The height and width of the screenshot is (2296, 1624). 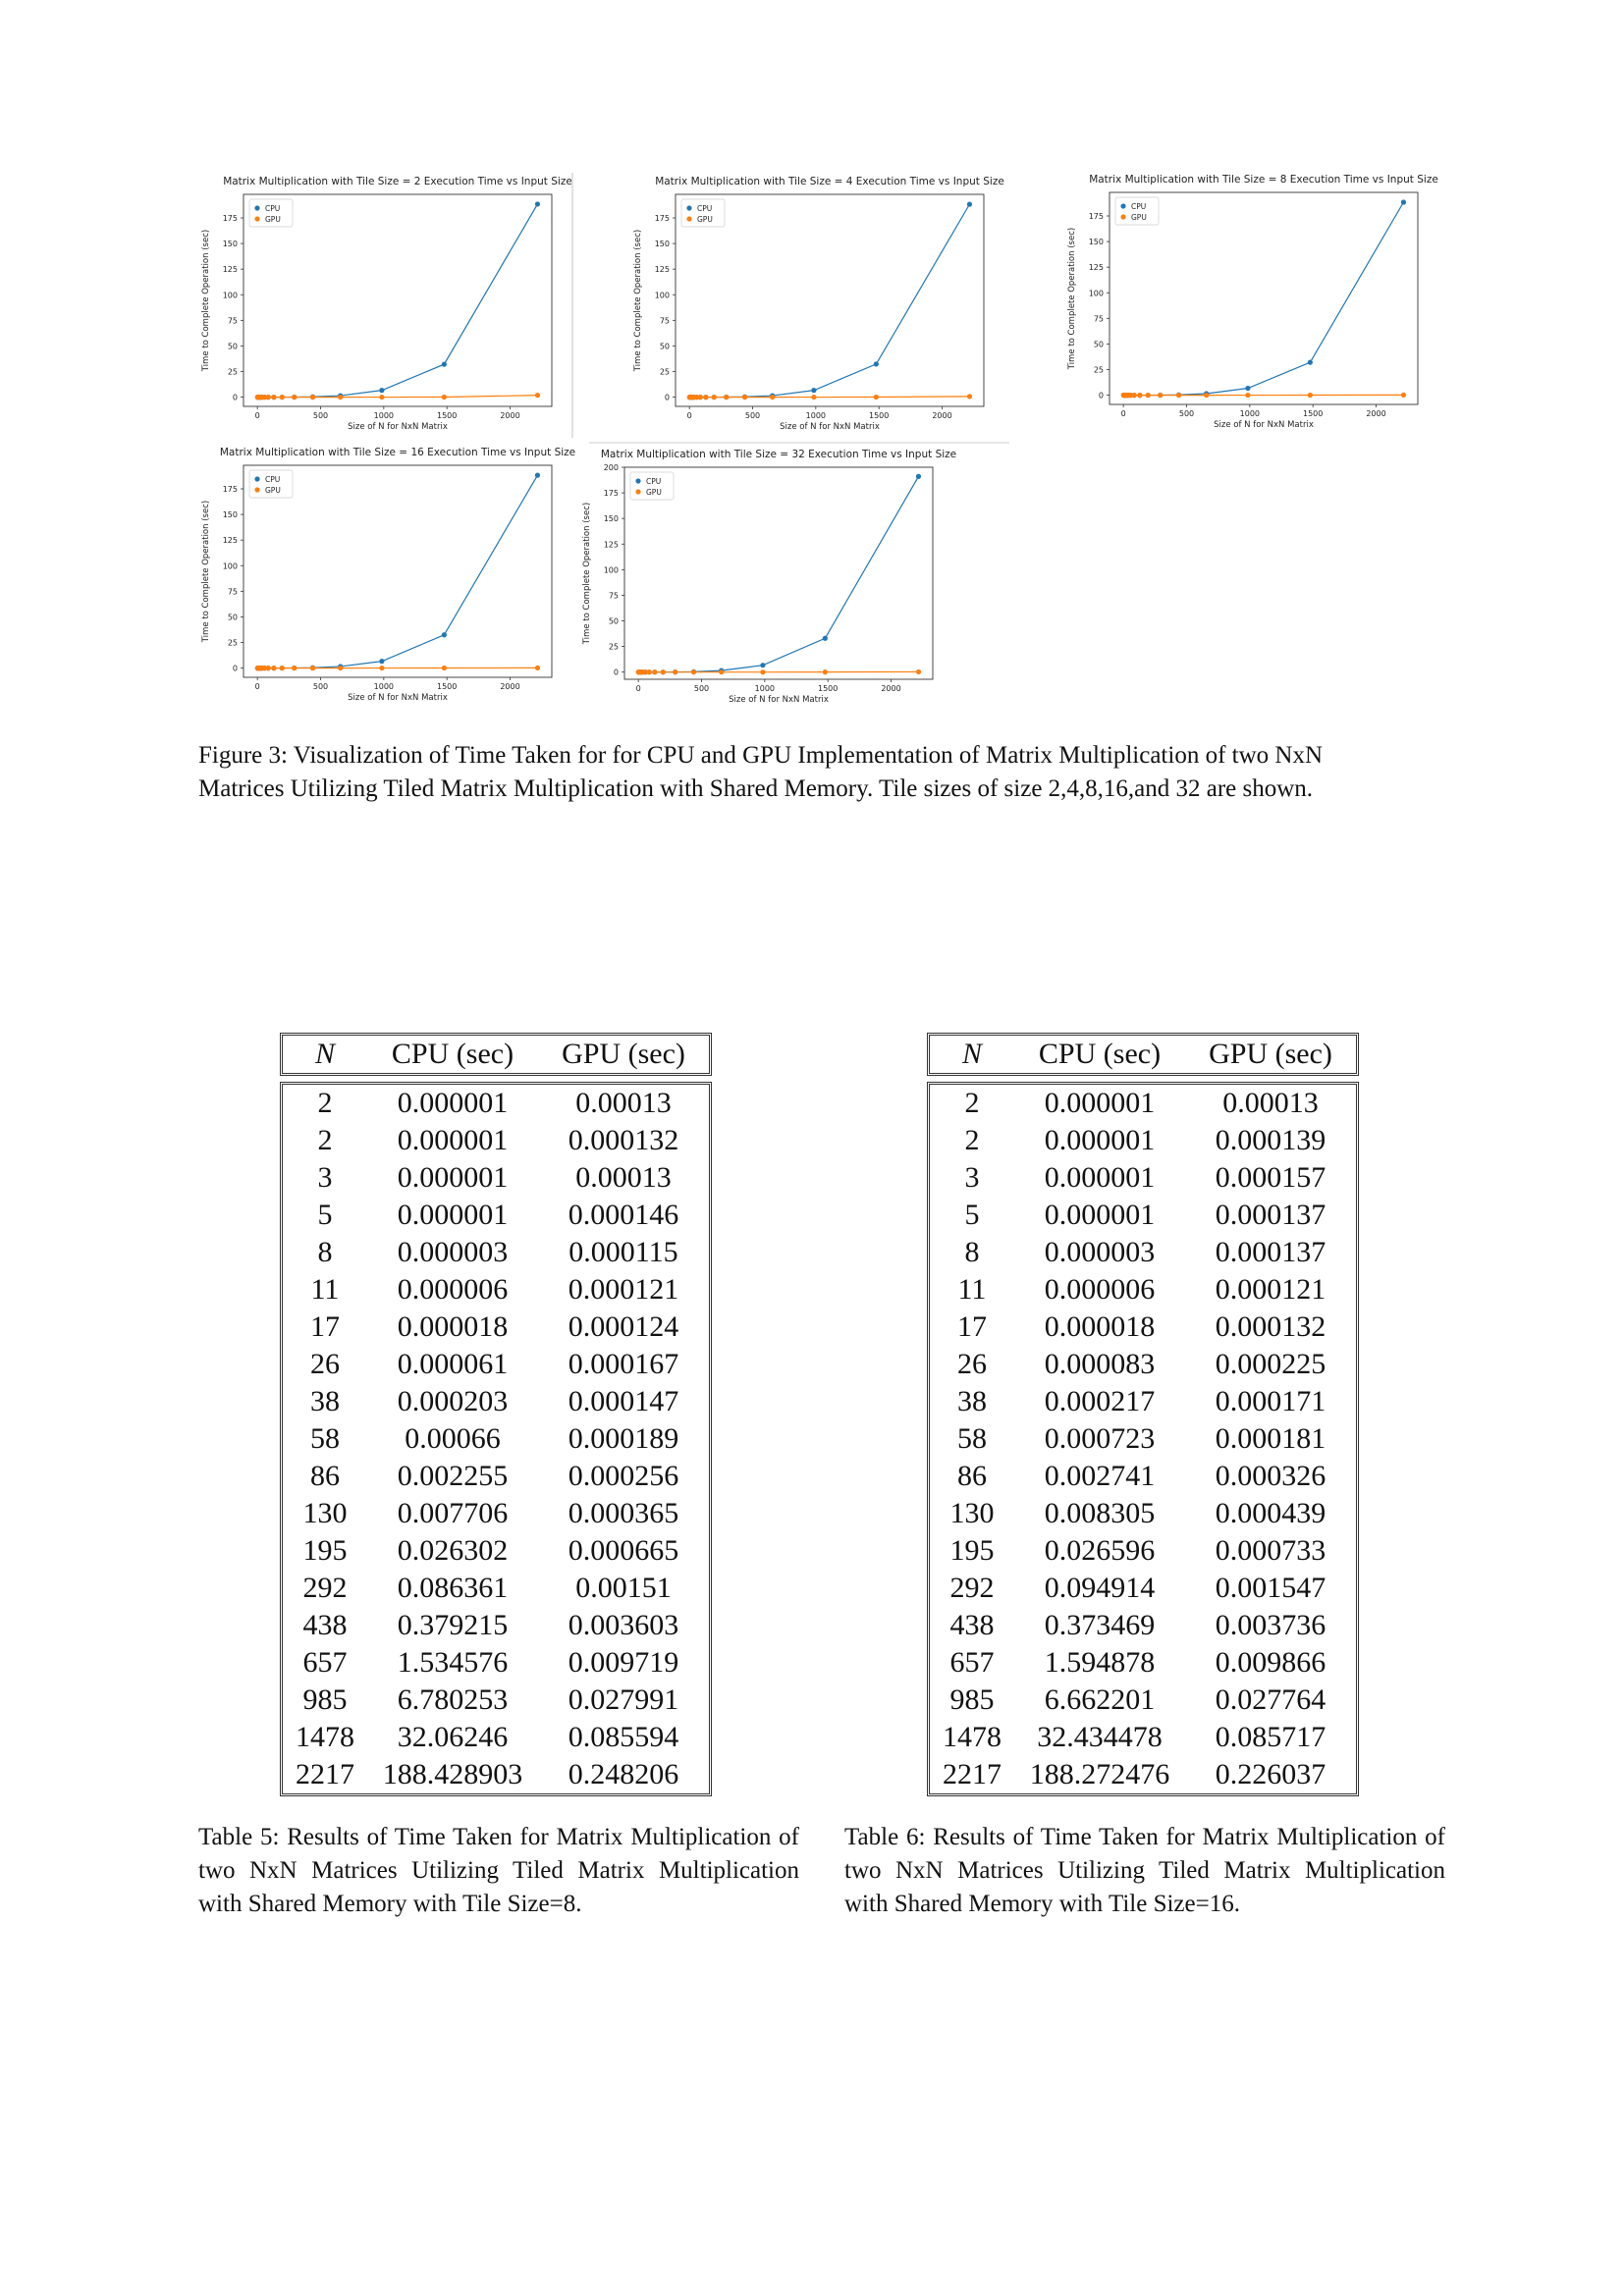 I want to click on legend: CPU GPU, so click(x=271, y=484).